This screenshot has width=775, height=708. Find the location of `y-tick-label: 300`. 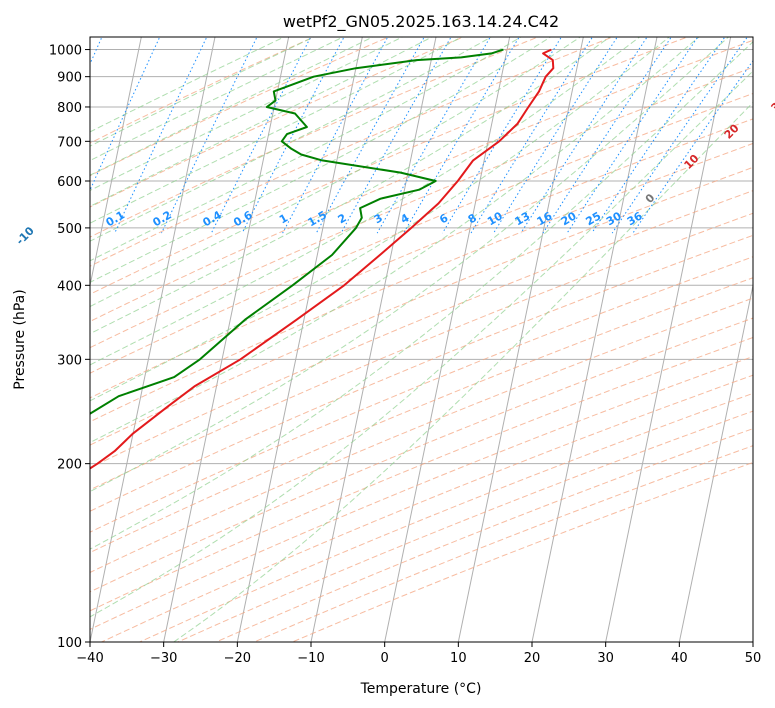

y-tick-label: 300 is located at coordinates (69, 360).